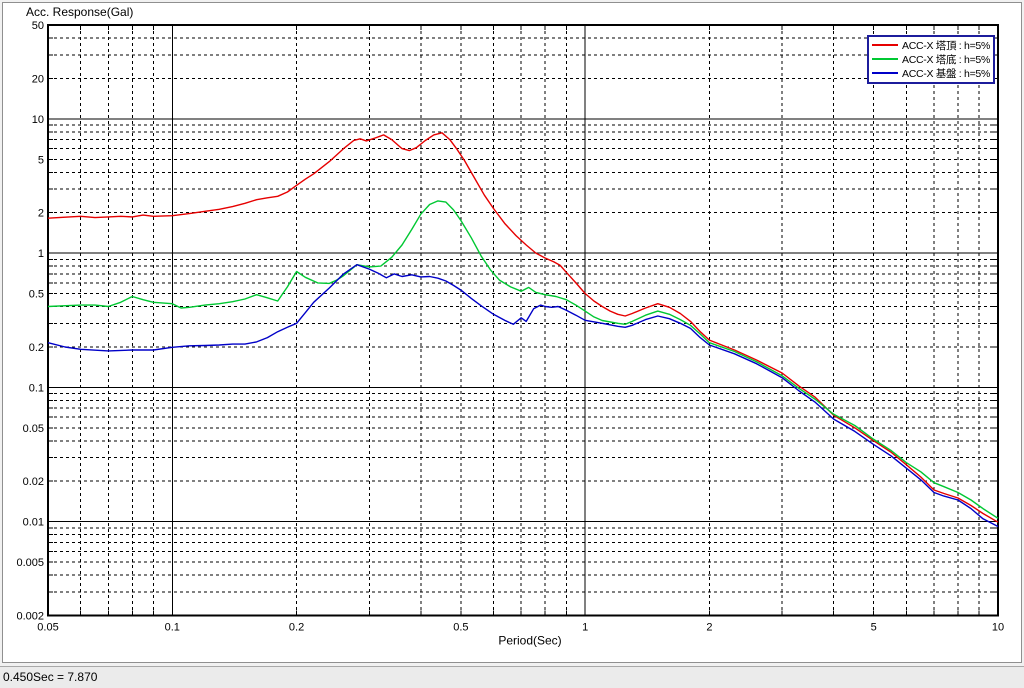 This screenshot has height=688, width=1024. What do you see at coordinates (80, 12) in the screenshot?
I see `chart-title: Acc. Response(Gal)` at bounding box center [80, 12].